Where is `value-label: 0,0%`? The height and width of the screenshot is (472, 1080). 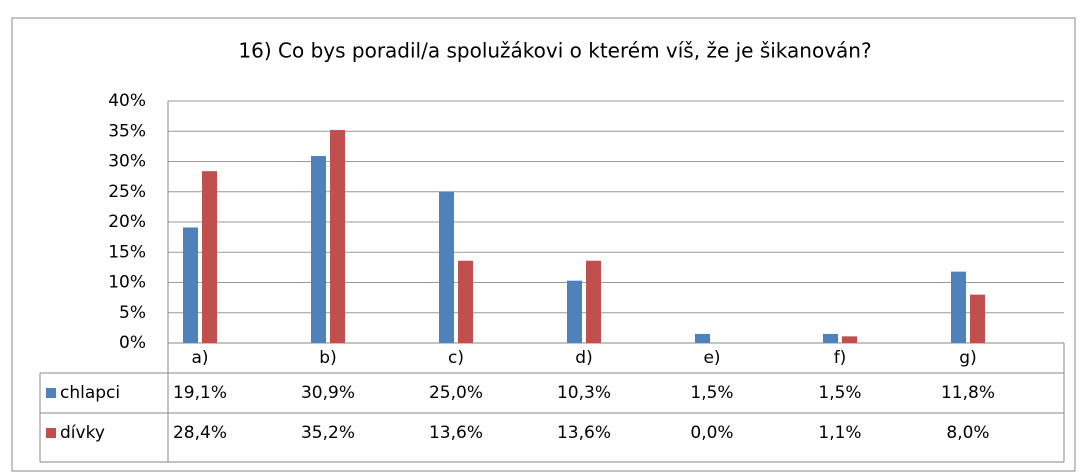 value-label: 0,0% is located at coordinates (711, 433).